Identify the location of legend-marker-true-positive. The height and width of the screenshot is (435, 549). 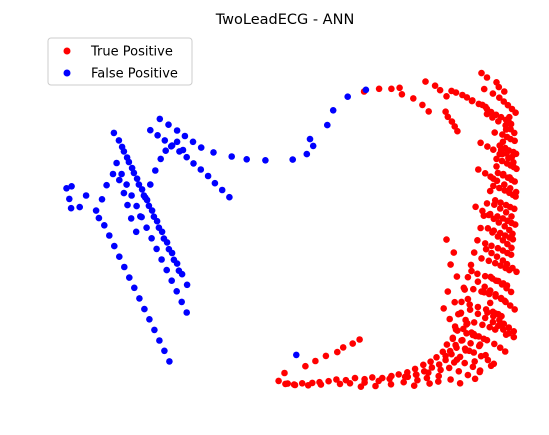
(67, 51).